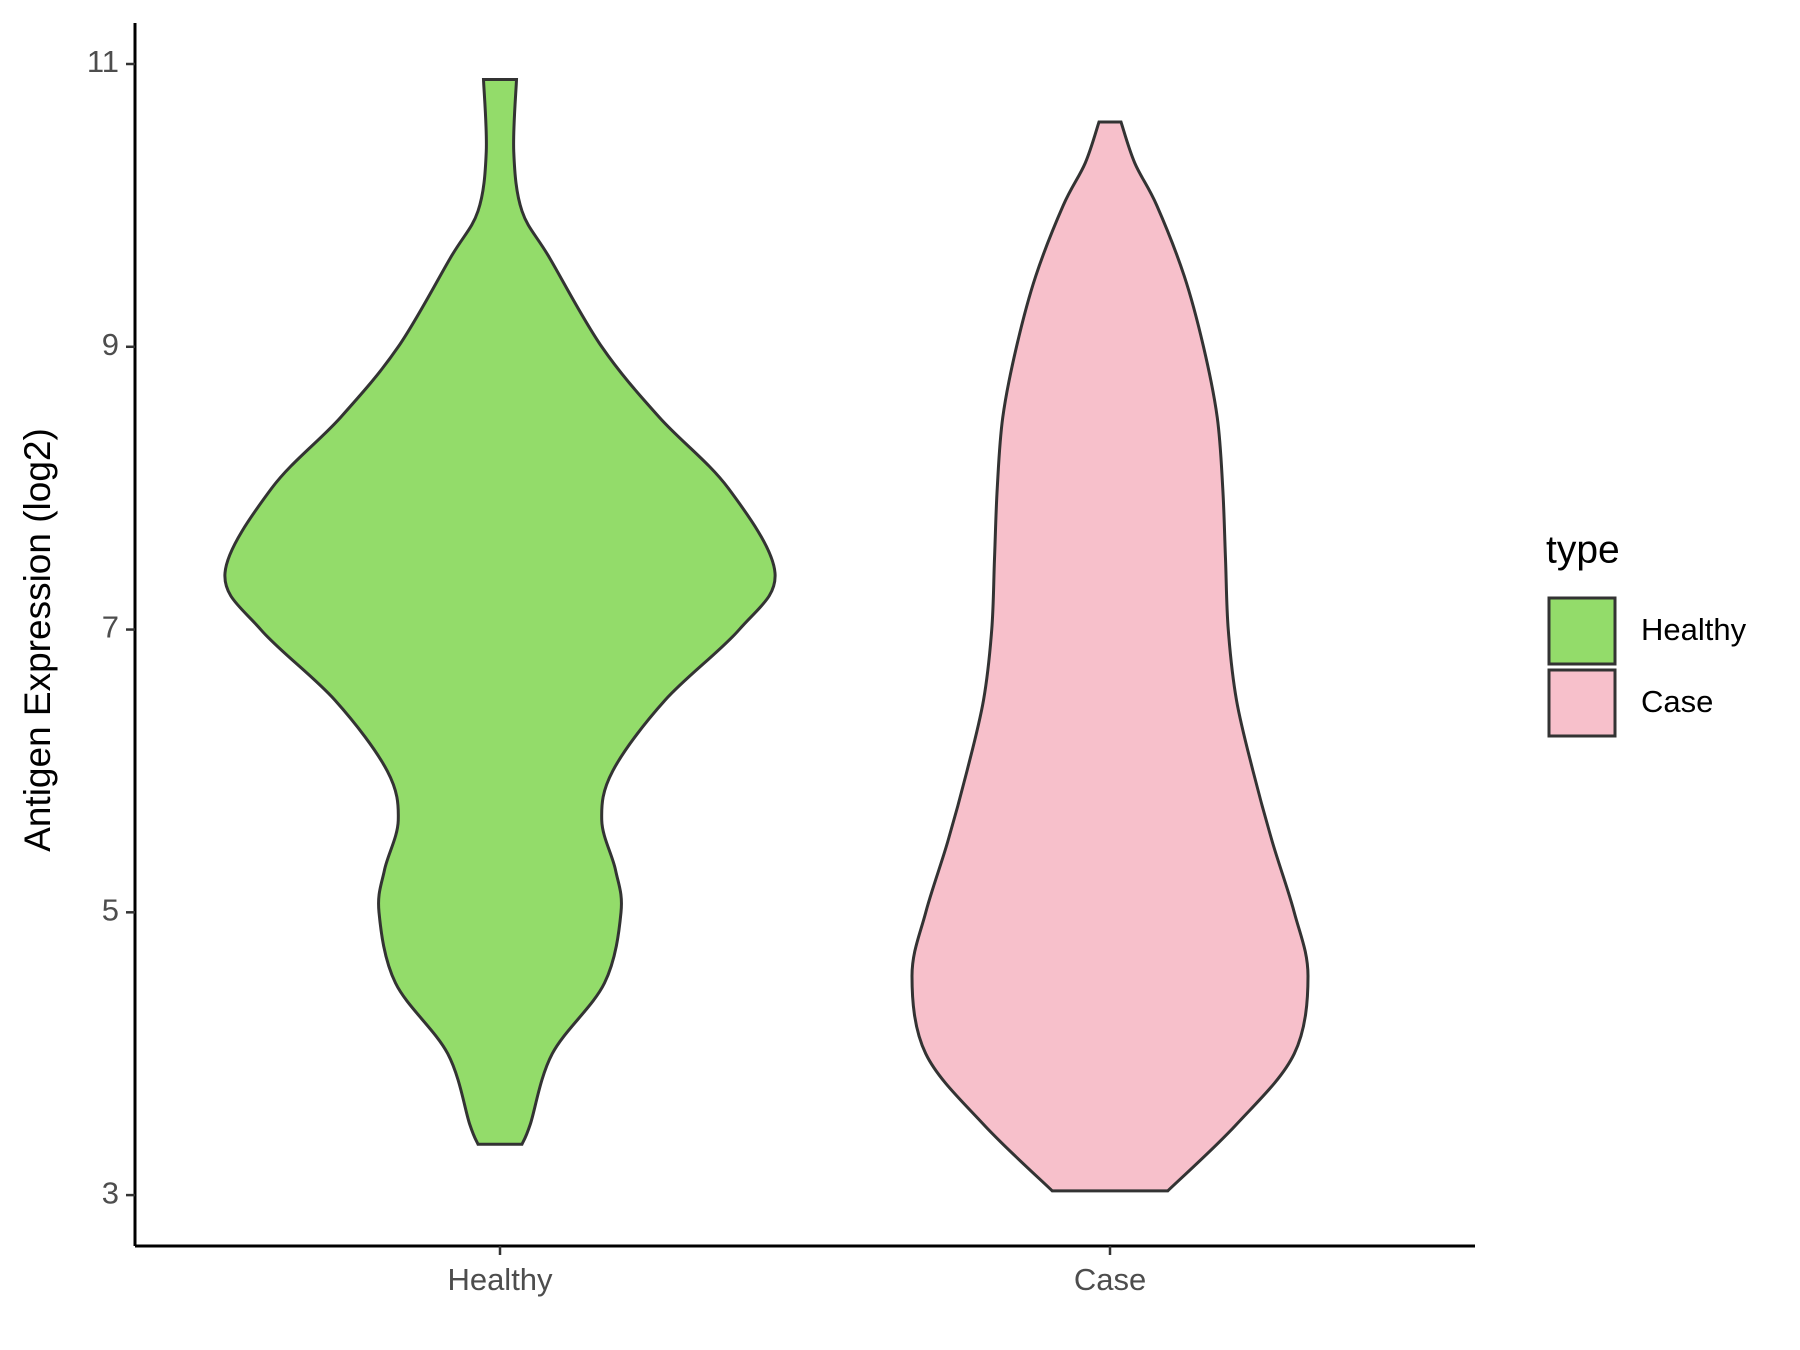  What do you see at coordinates (1677, 701) in the screenshot?
I see `legend-label: Case` at bounding box center [1677, 701].